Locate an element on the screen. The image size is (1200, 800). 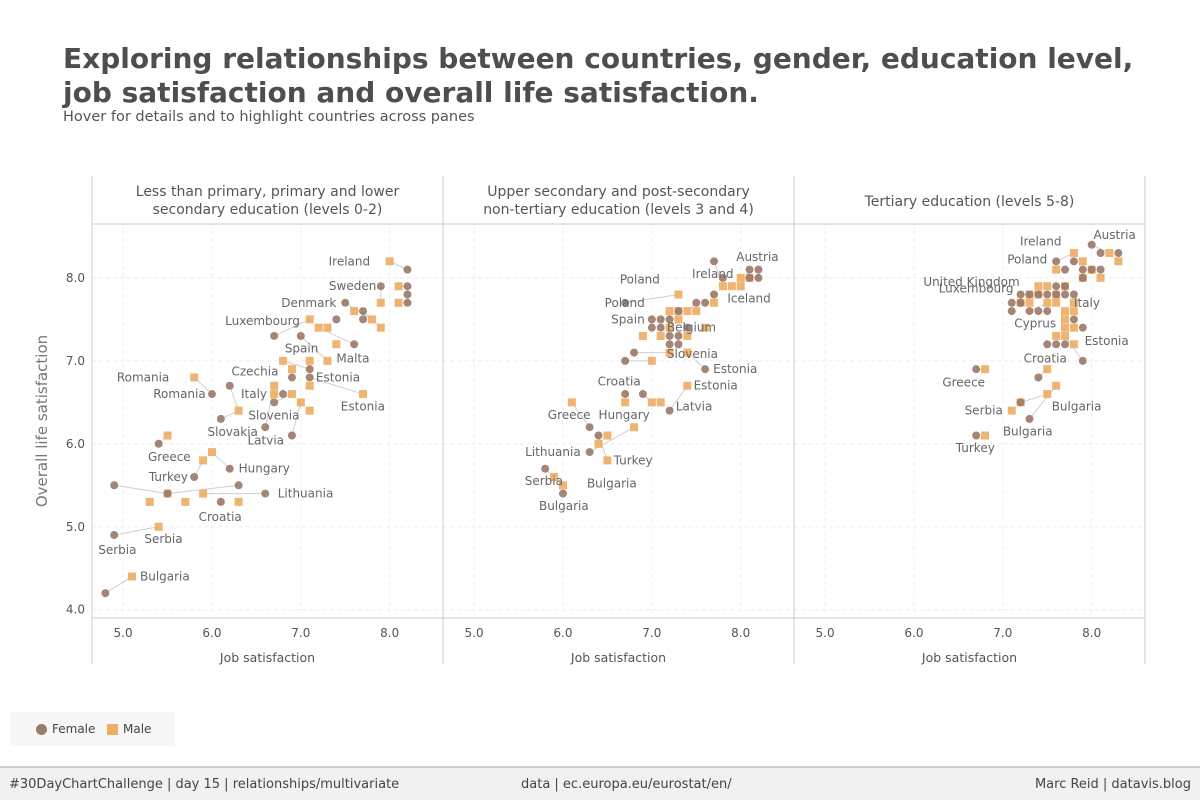
country-label: Estonia is located at coordinates (716, 386).